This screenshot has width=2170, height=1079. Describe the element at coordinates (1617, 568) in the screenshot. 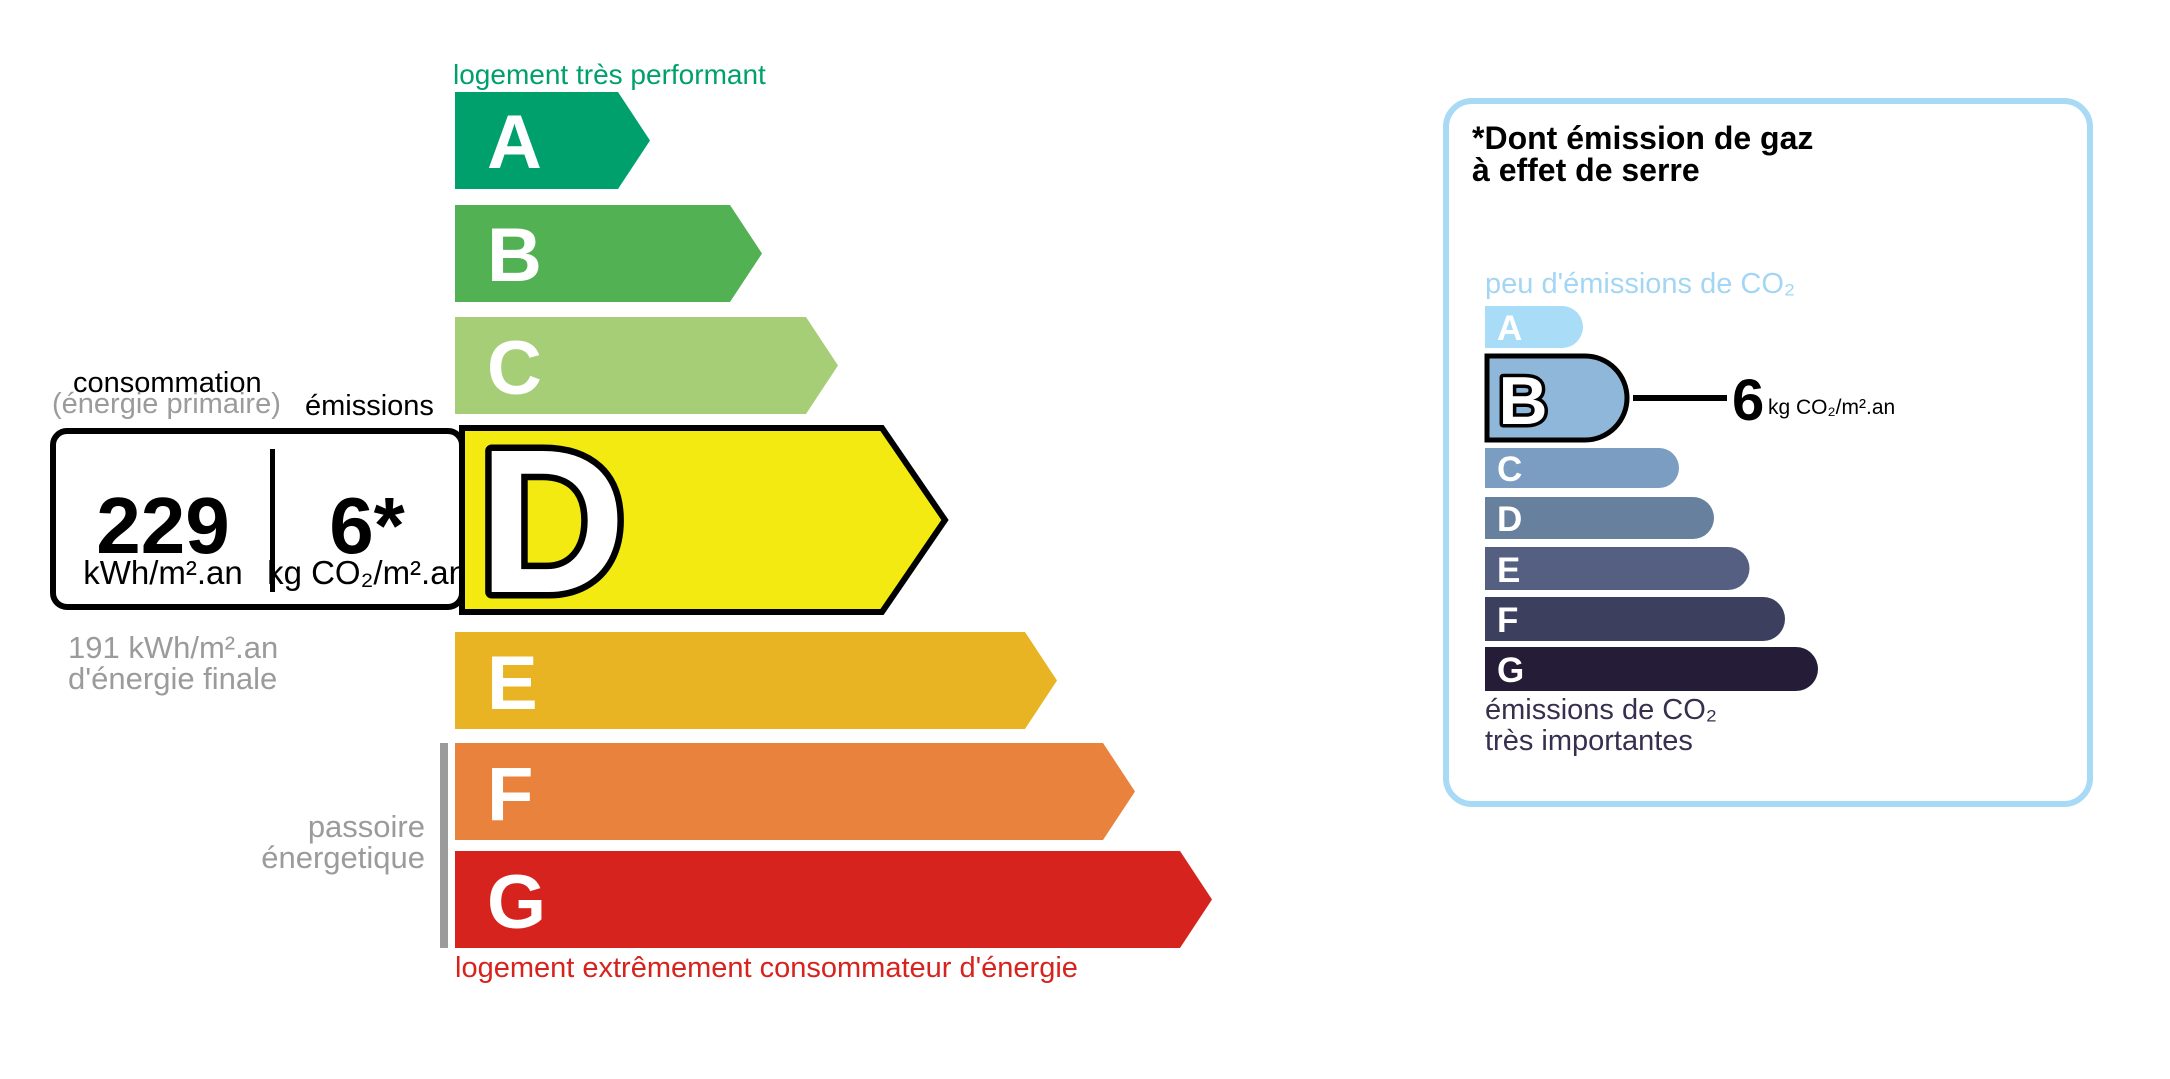

I see `co2-bar-e` at that location.